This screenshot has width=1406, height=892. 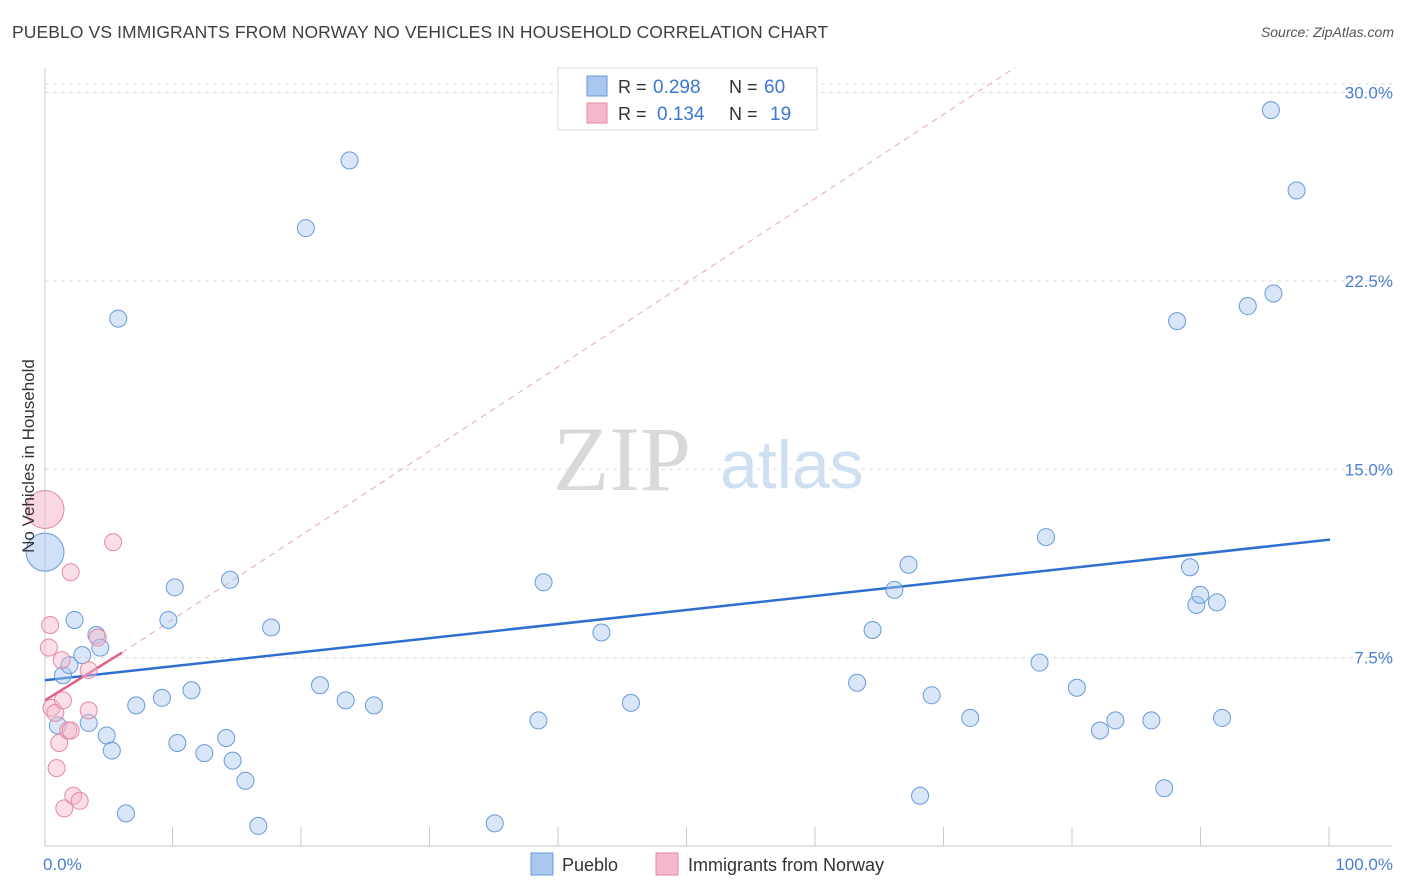 I want to click on legend-n-label: N =, so click(x=743, y=114).